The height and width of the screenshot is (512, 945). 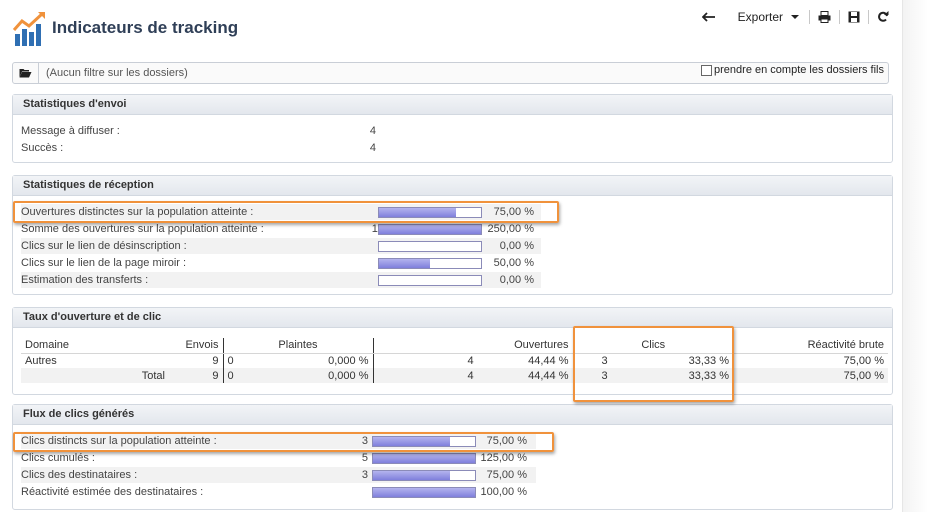 What do you see at coordinates (924, 256) in the screenshot?
I see `page-shadow` at bounding box center [924, 256].